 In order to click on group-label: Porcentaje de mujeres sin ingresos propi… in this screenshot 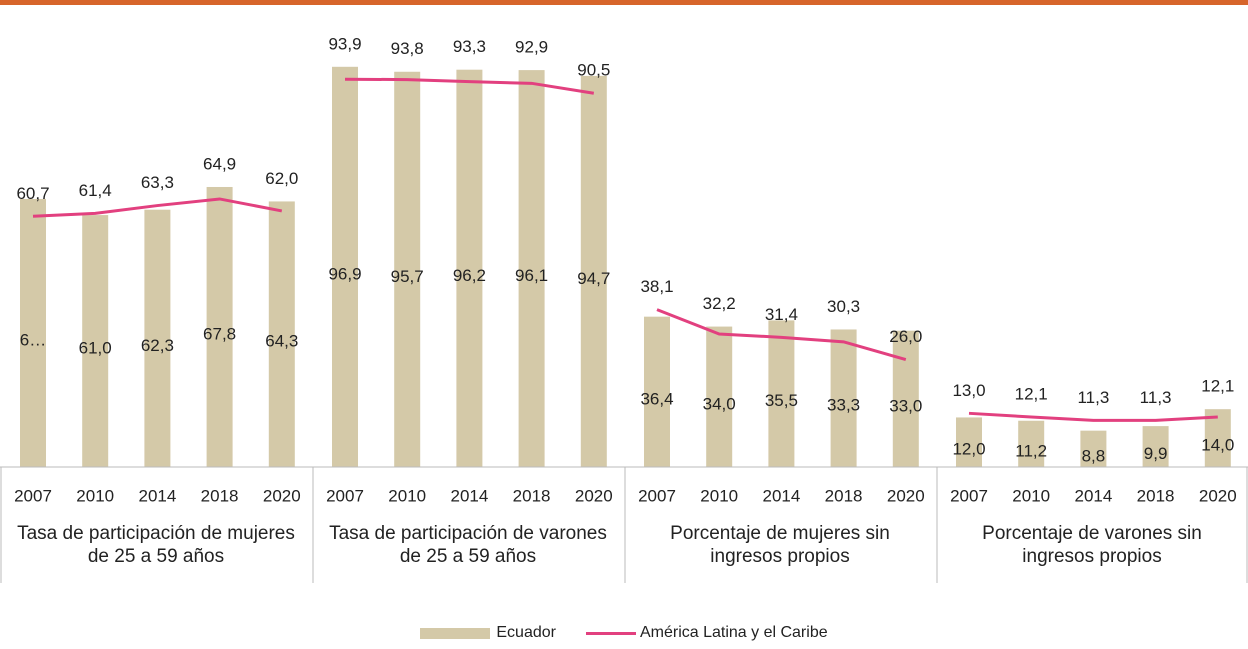, I will do `click(780, 545)`.